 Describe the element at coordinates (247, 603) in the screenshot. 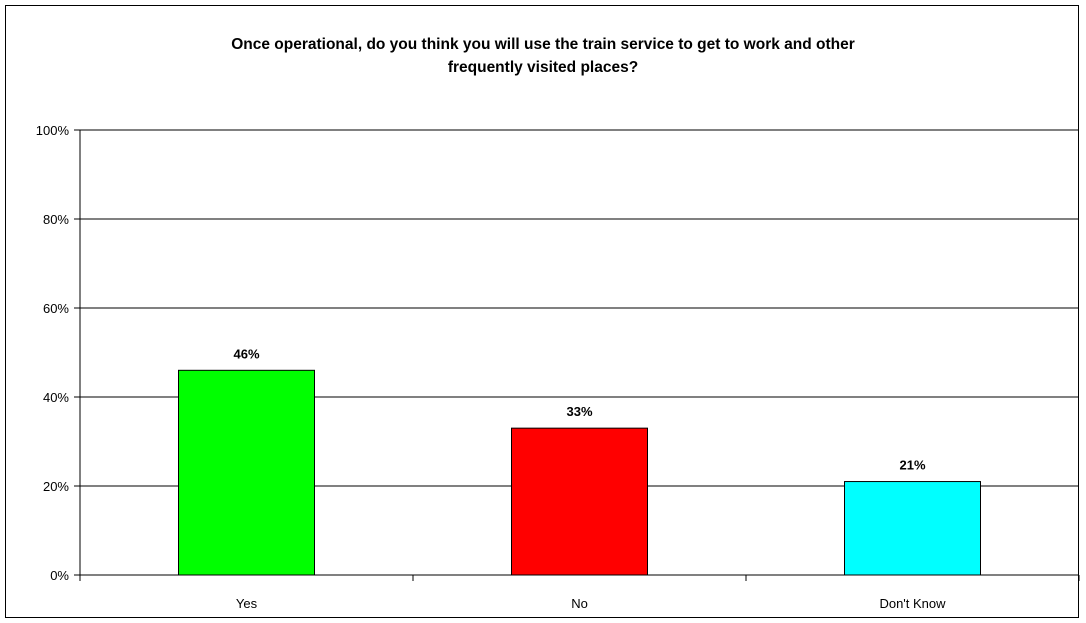

I see `x-tick-label: Yes` at that location.